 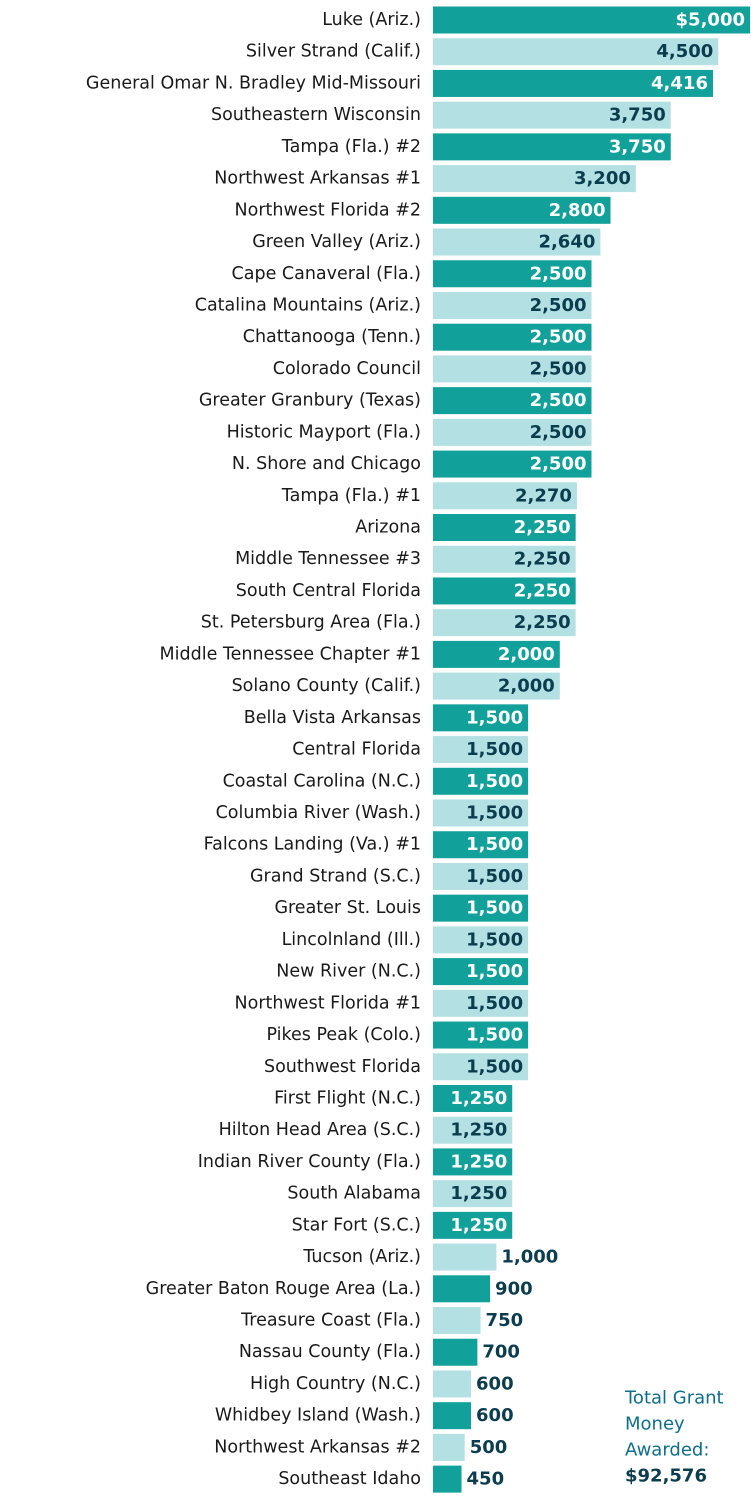 I want to click on category-label: Greater Baton Rouge Area (La.), so click(x=283, y=1289).